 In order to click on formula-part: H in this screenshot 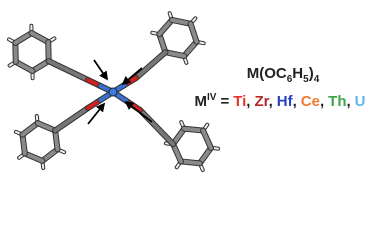, I will do `click(297, 73)`.